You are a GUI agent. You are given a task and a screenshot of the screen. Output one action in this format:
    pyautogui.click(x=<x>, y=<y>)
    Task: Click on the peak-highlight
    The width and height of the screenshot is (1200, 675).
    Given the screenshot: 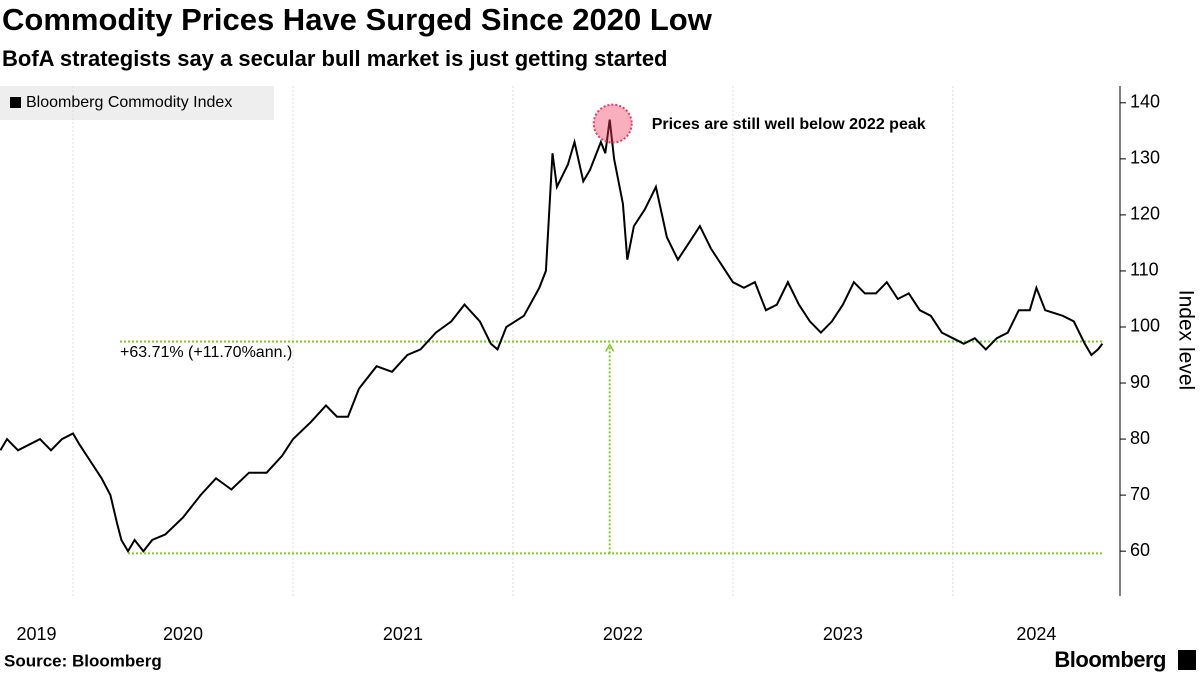 What is the action you would take?
    pyautogui.click(x=612, y=123)
    